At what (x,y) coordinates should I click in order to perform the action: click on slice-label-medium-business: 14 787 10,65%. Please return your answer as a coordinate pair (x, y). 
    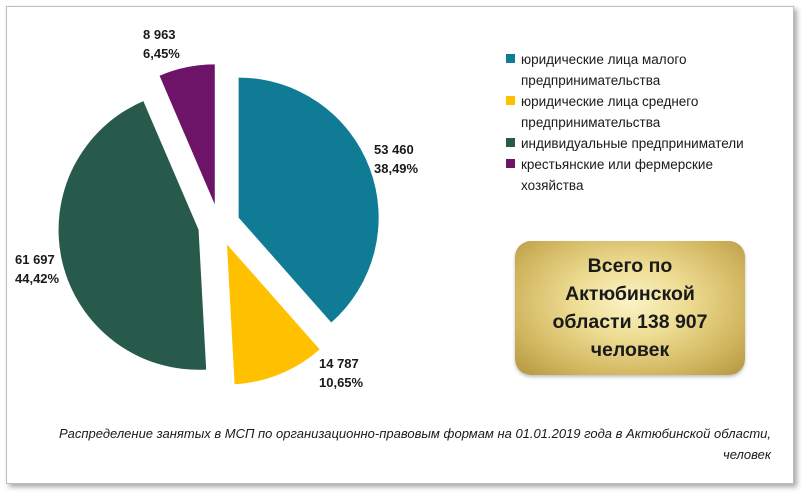
    Looking at the image, I should click on (341, 373).